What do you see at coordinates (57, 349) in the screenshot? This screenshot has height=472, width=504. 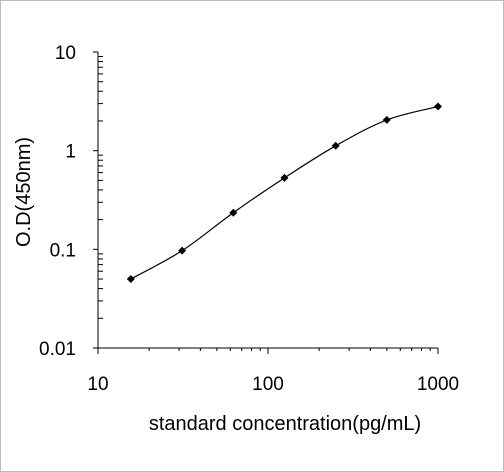 I see `y-tick-label: 0.01` at bounding box center [57, 349].